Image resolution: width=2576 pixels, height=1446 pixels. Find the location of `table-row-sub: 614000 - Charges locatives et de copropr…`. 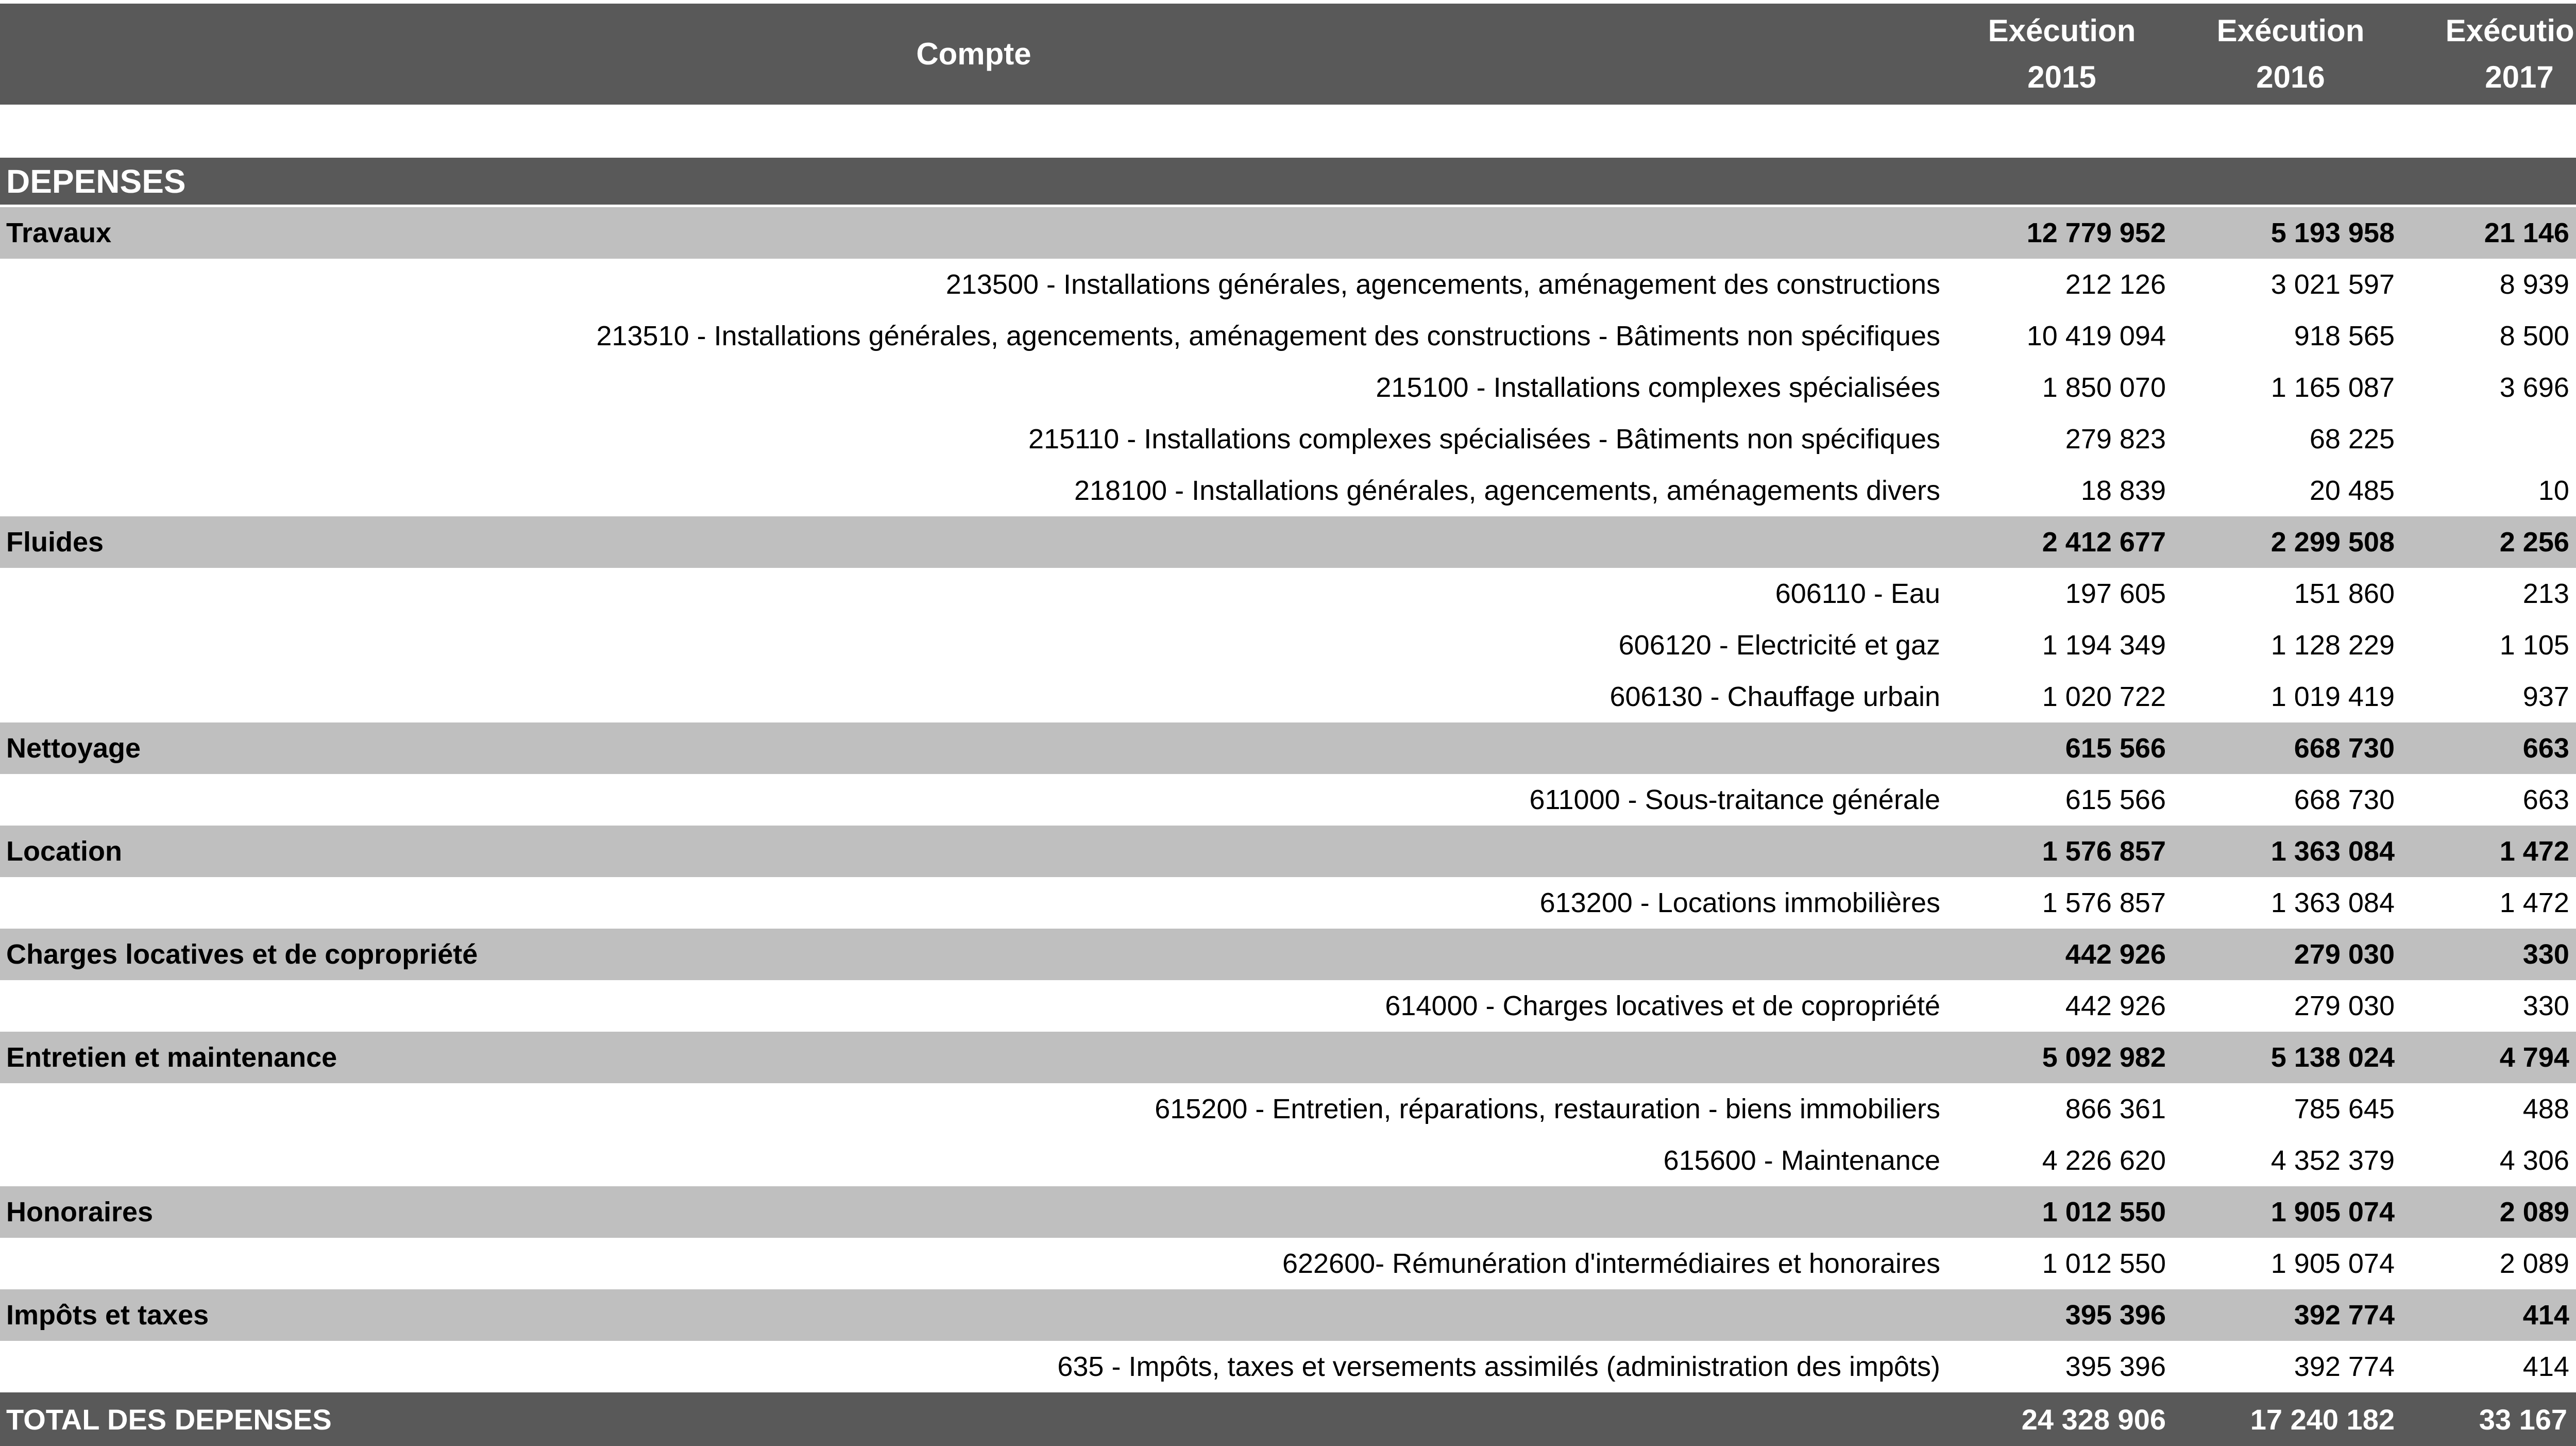

table-row-sub: 614000 - Charges locatives et de copropr… is located at coordinates (1288, 1006).